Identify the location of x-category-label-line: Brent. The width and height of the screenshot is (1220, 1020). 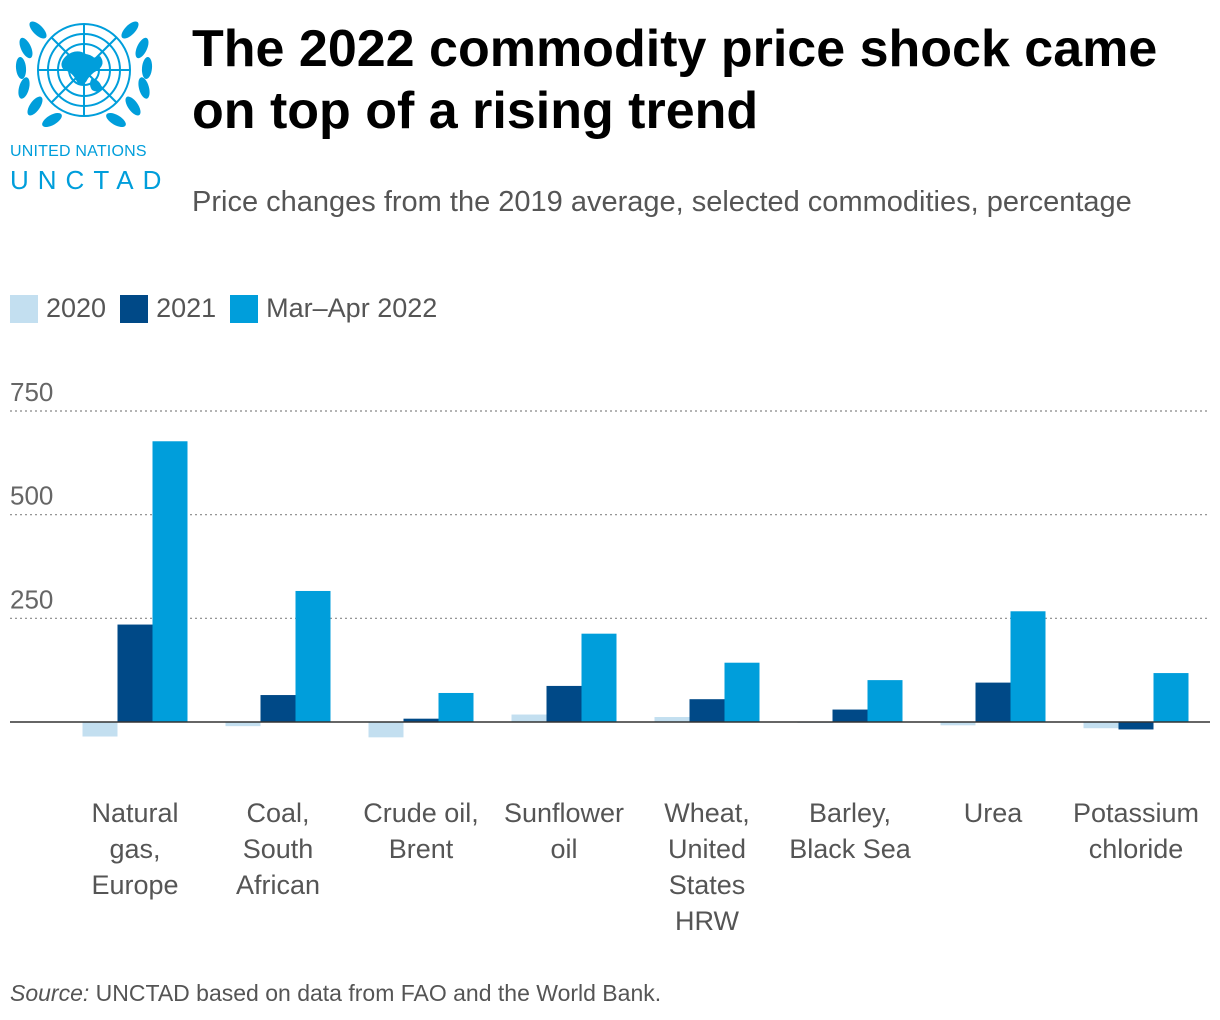
(421, 849).